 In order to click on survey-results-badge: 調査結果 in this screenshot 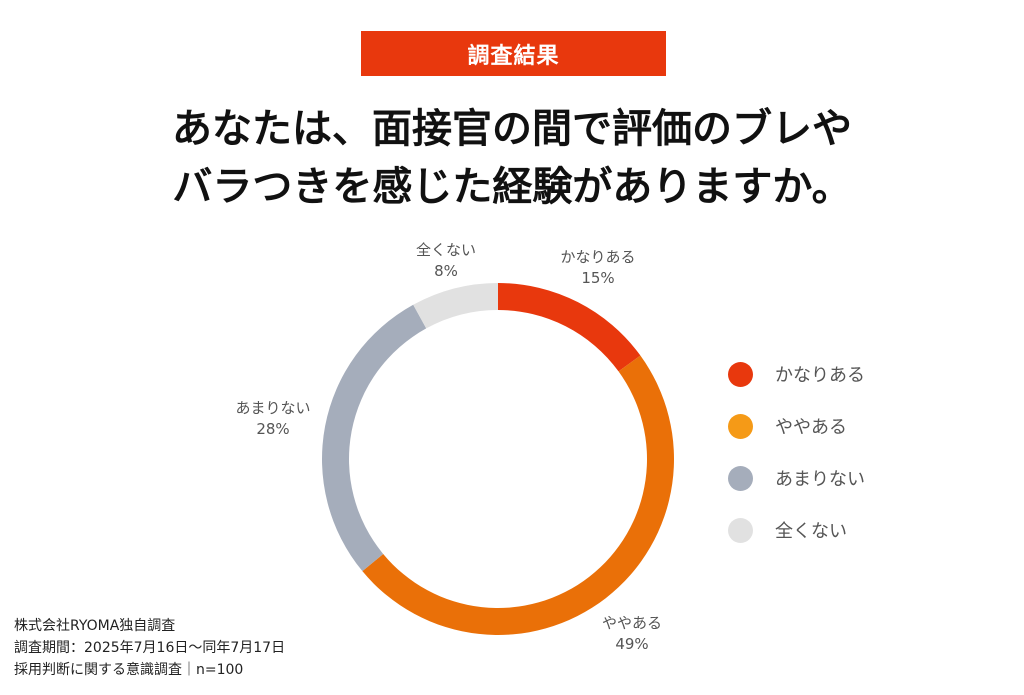, I will do `click(513, 53)`.